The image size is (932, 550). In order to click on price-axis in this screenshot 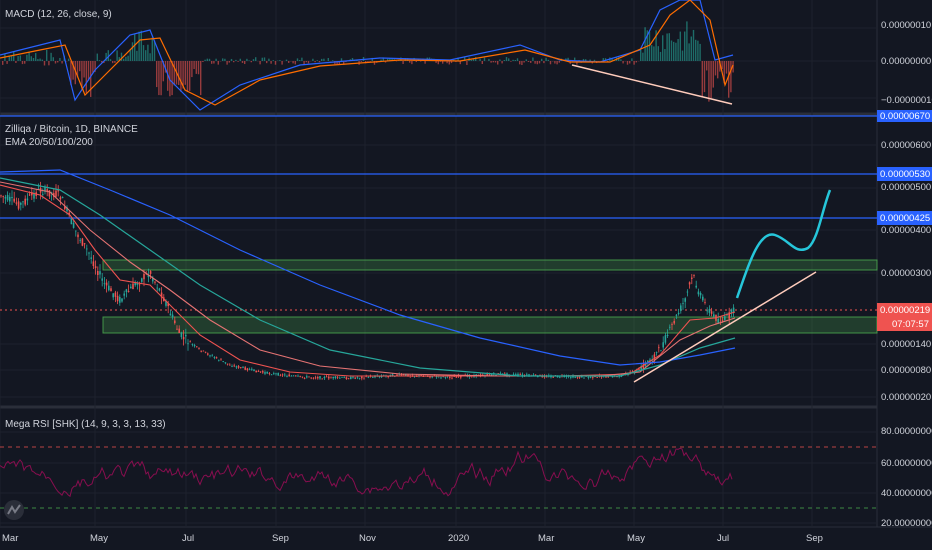, I will do `click(904, 263)`.